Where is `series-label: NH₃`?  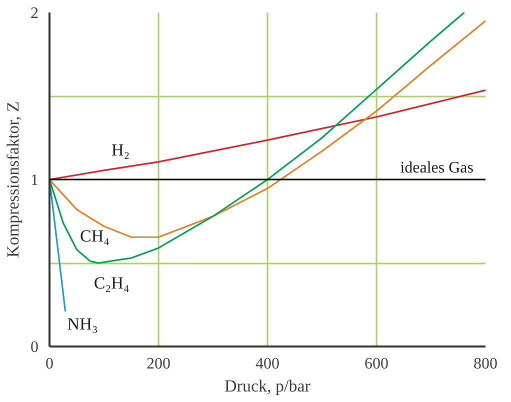
series-label: NH₃ is located at coordinates (82, 324).